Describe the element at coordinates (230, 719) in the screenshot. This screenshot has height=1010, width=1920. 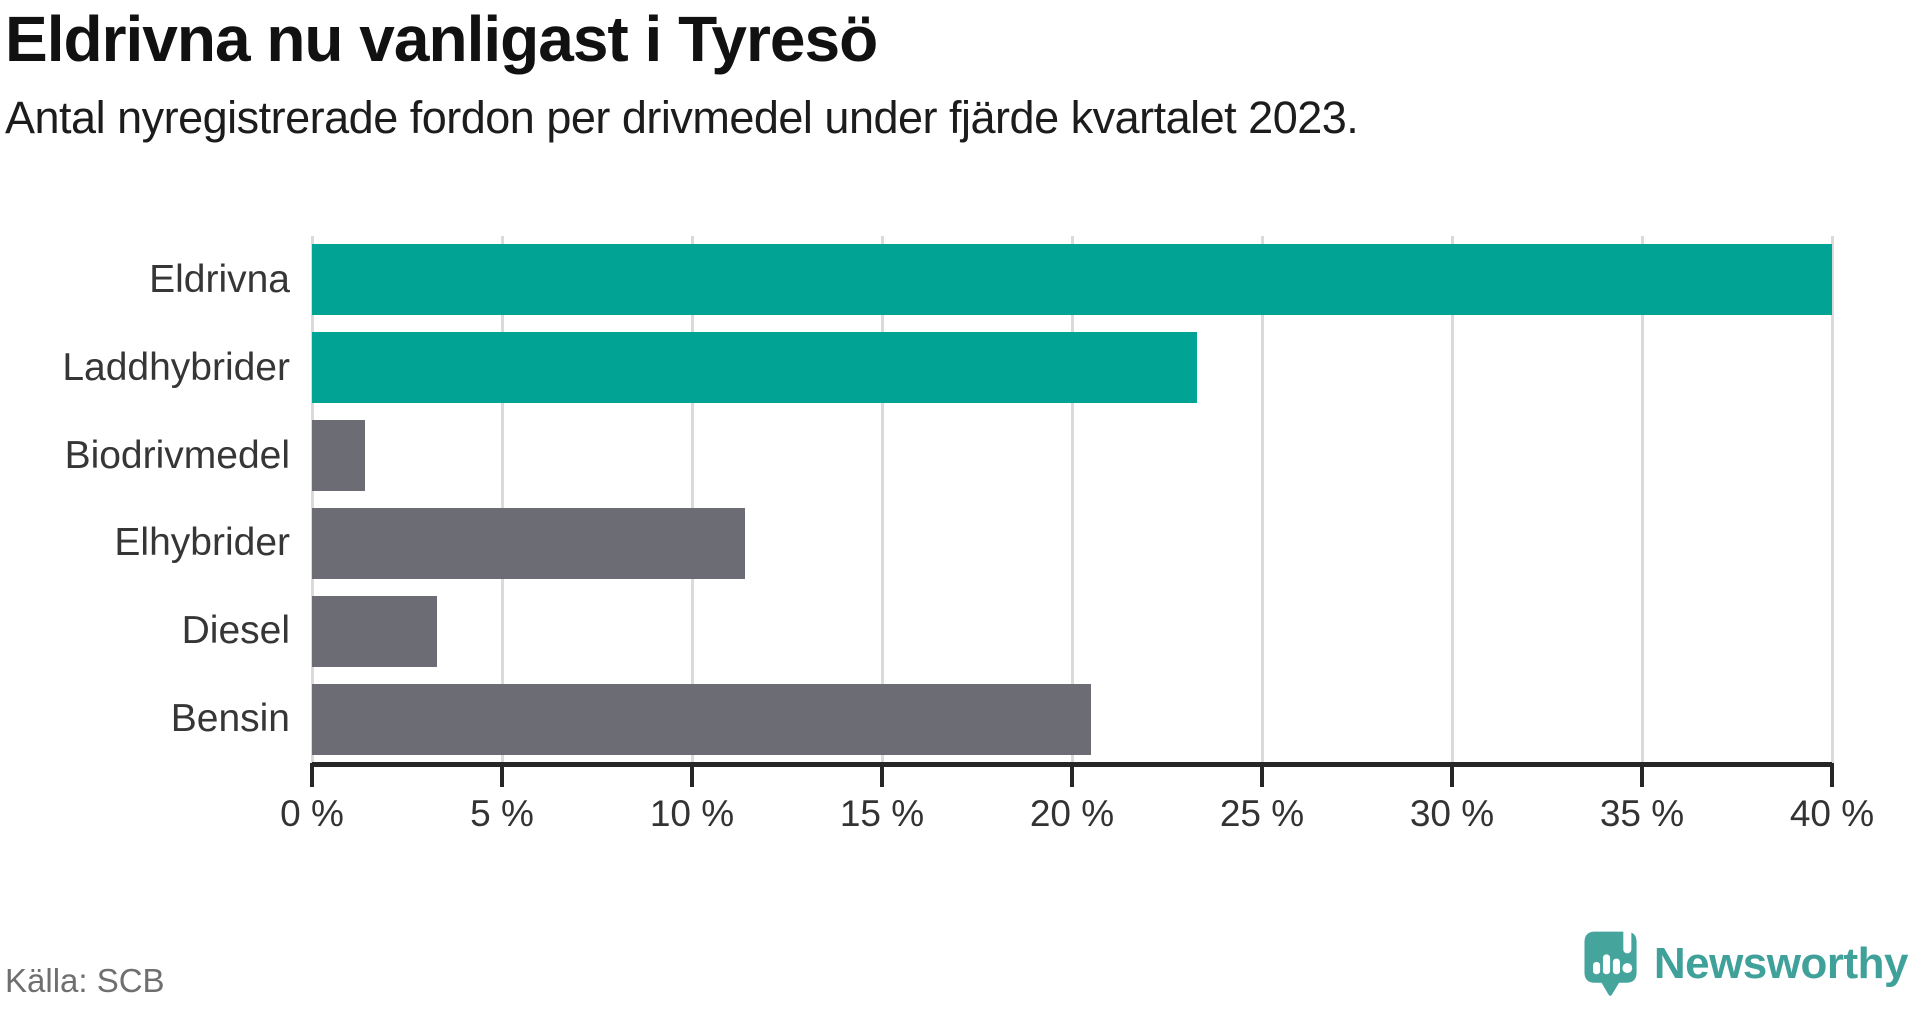
I see `y-label-bensin: Bensin` at that location.